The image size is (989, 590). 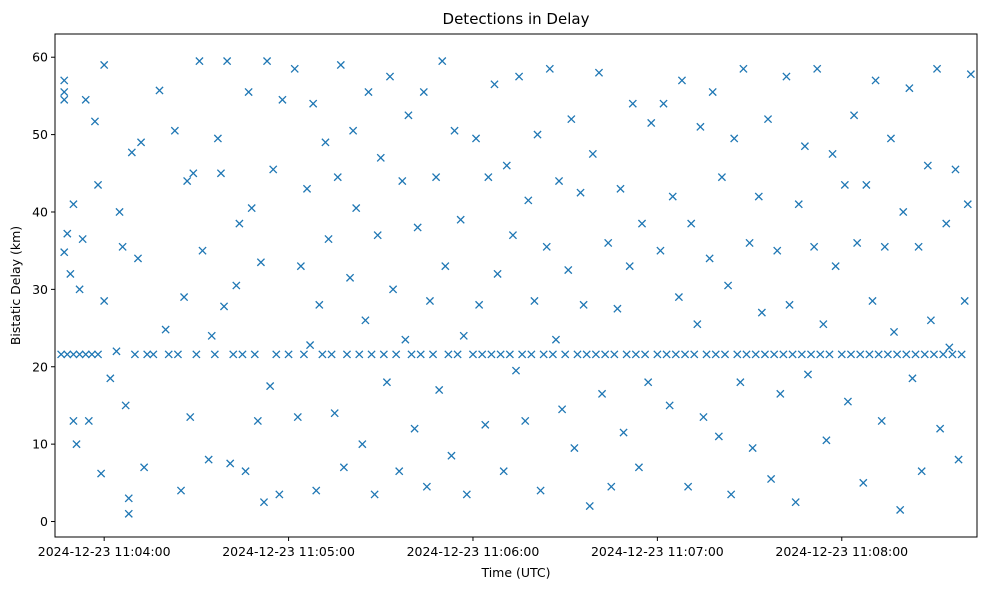 I want to click on y-tick-label: 0, so click(x=44, y=521).